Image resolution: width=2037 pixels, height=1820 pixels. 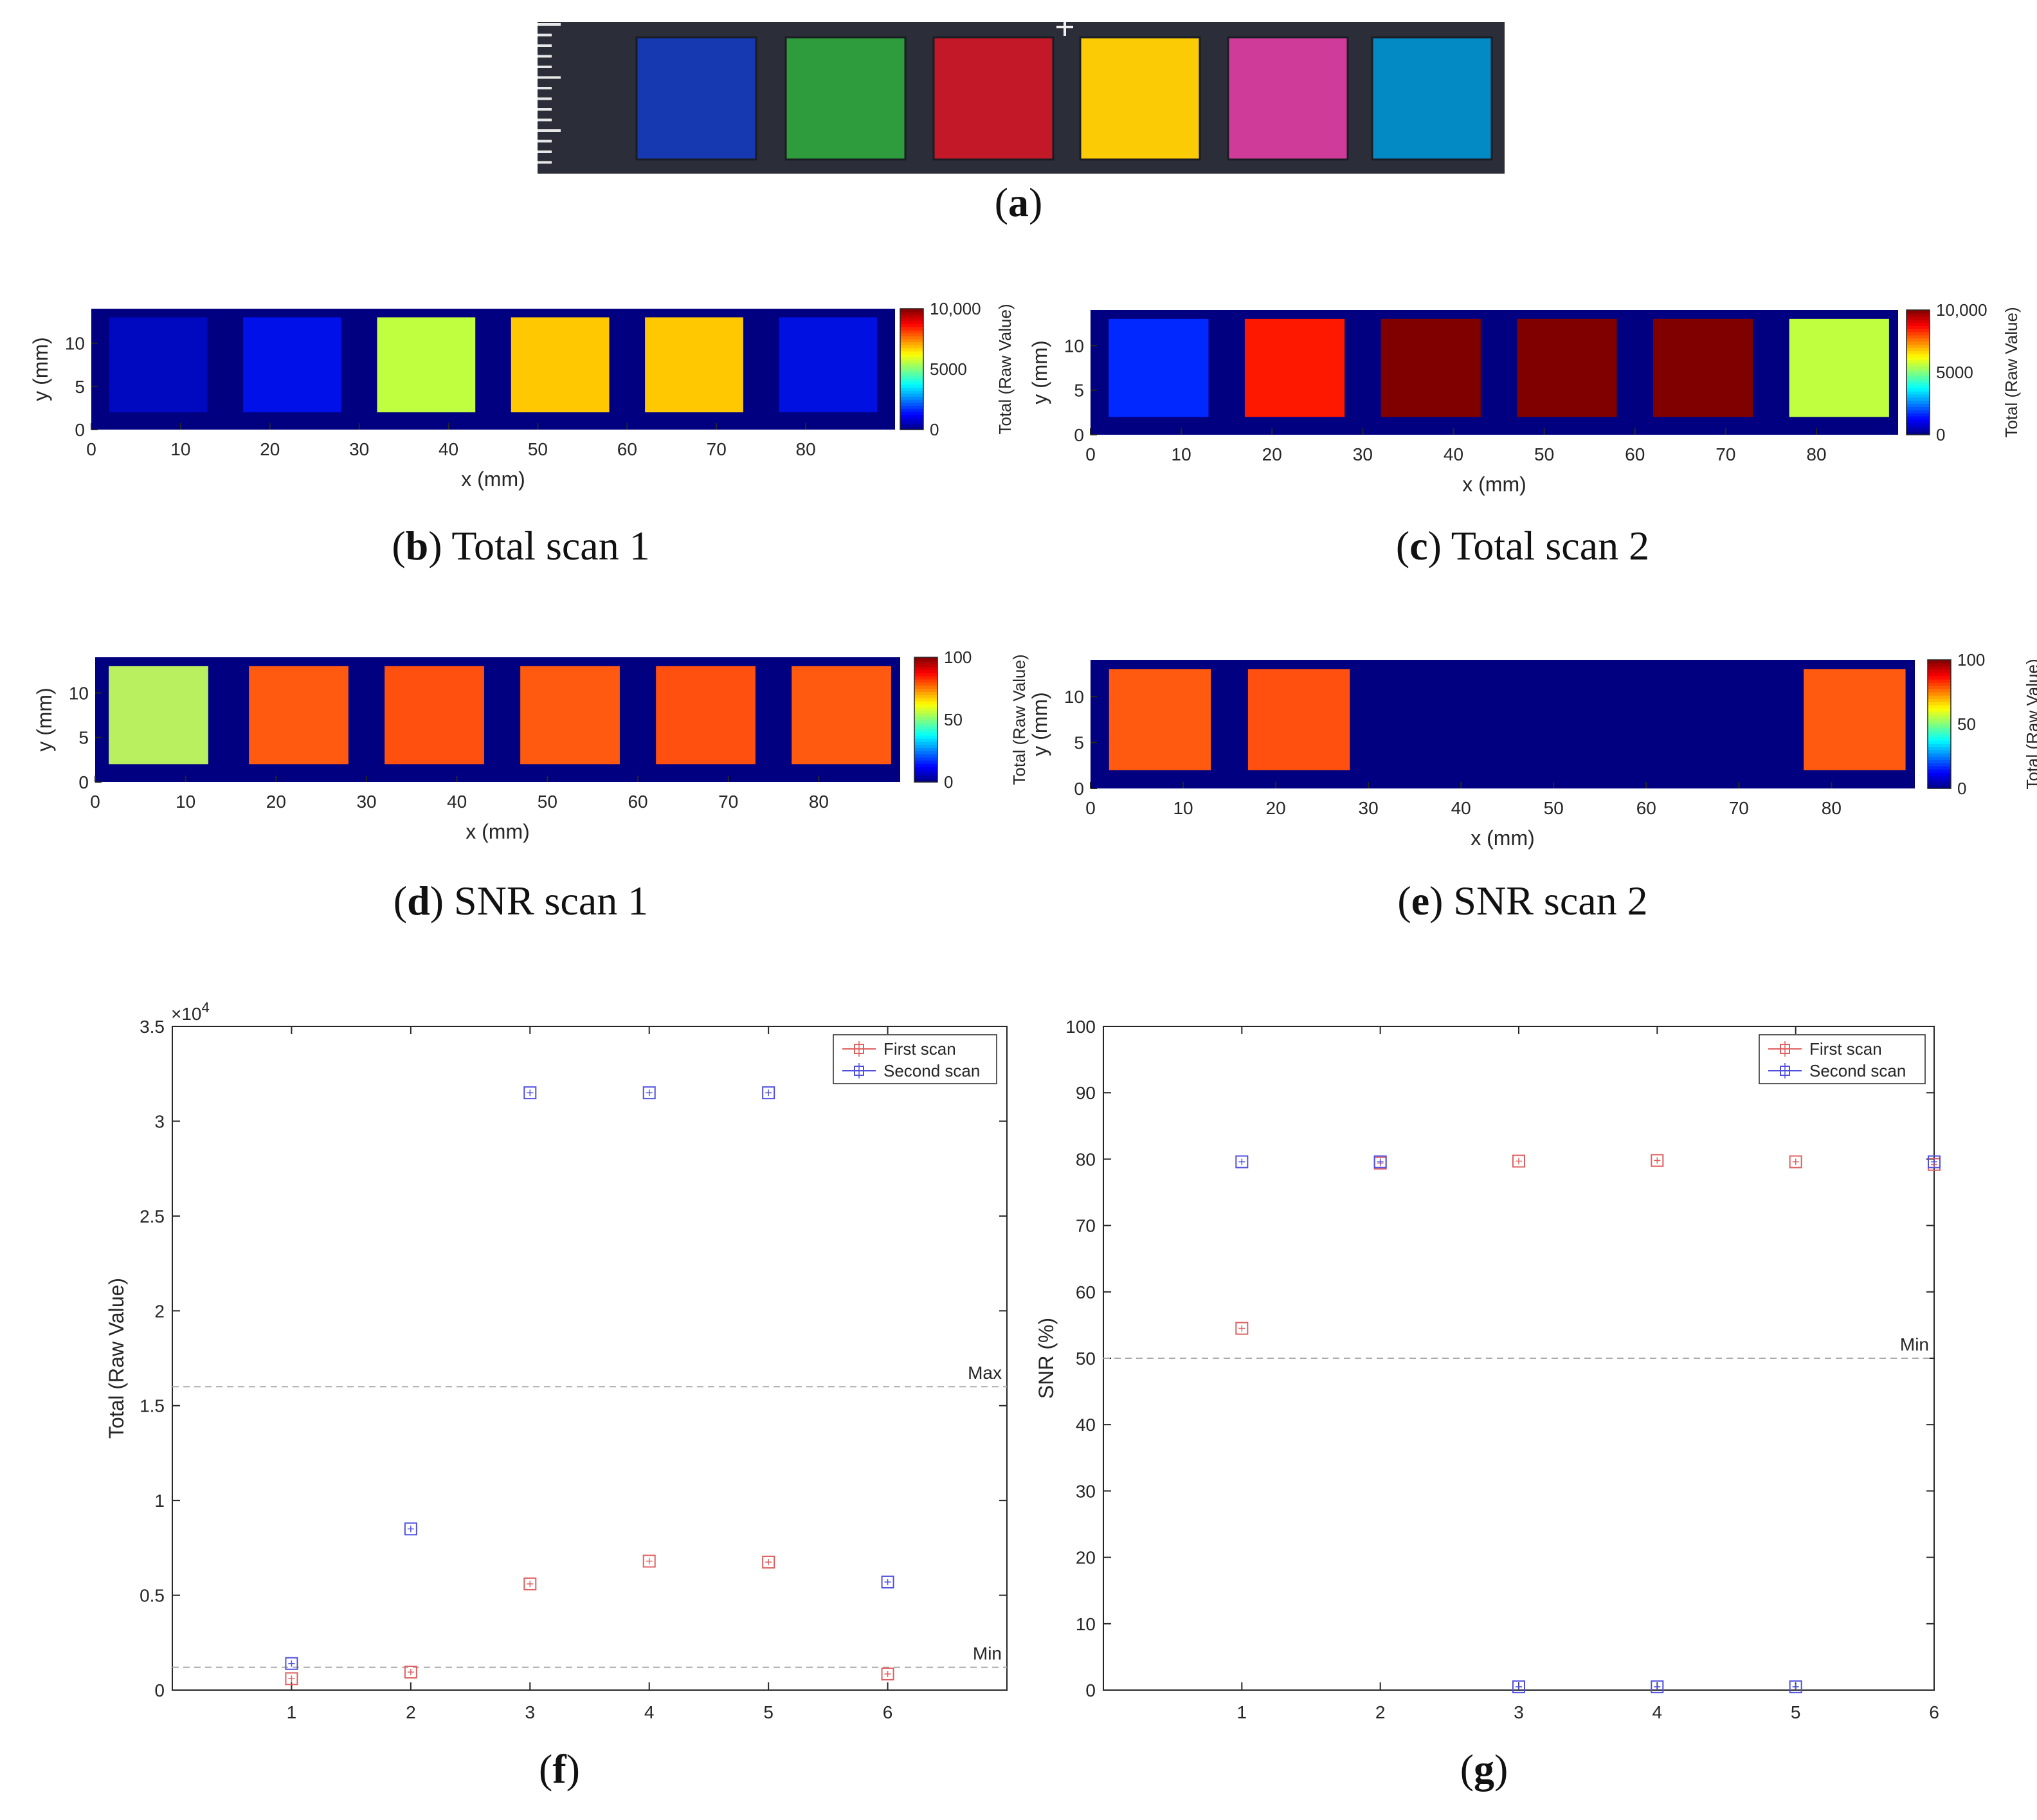 I want to click on plot-area, so click(x=590, y=1359).